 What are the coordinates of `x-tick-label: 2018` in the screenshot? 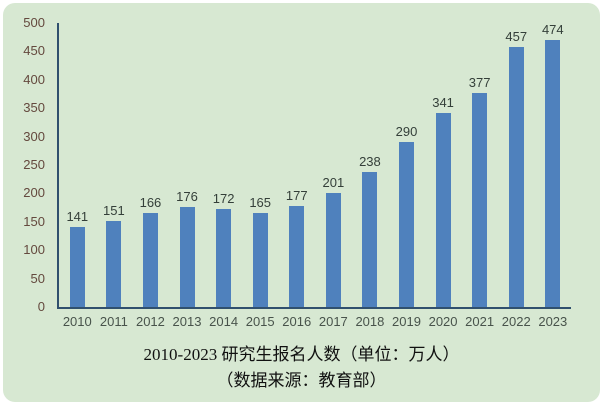 It's located at (370, 321).